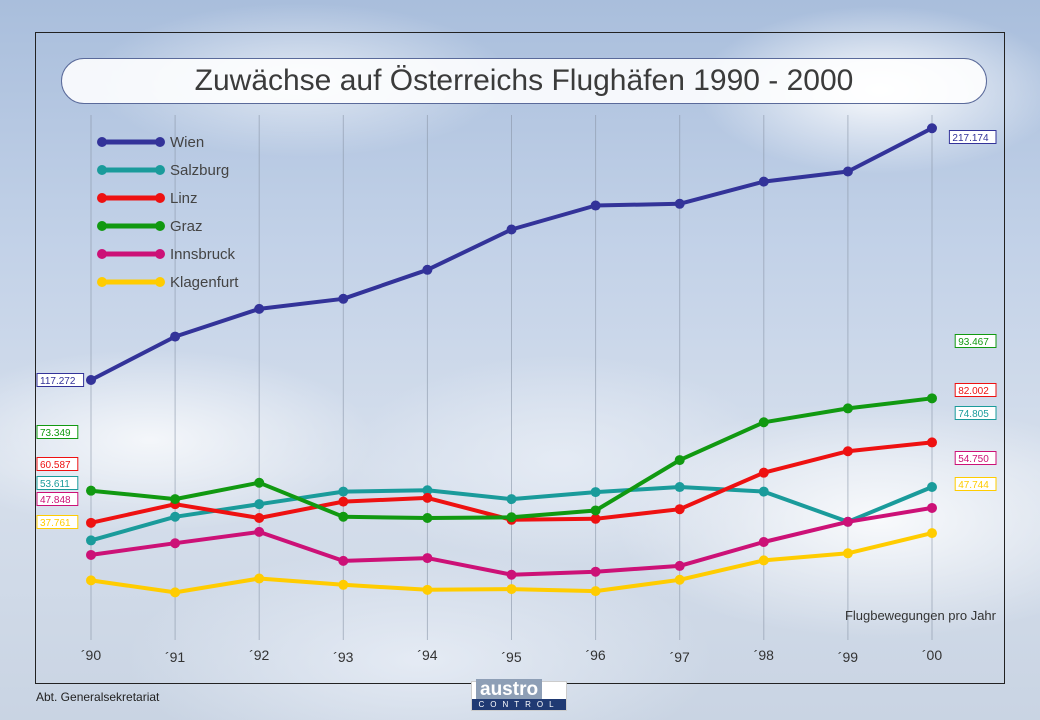 The height and width of the screenshot is (720, 1040). I want to click on end-label-linz-box, so click(975, 390).